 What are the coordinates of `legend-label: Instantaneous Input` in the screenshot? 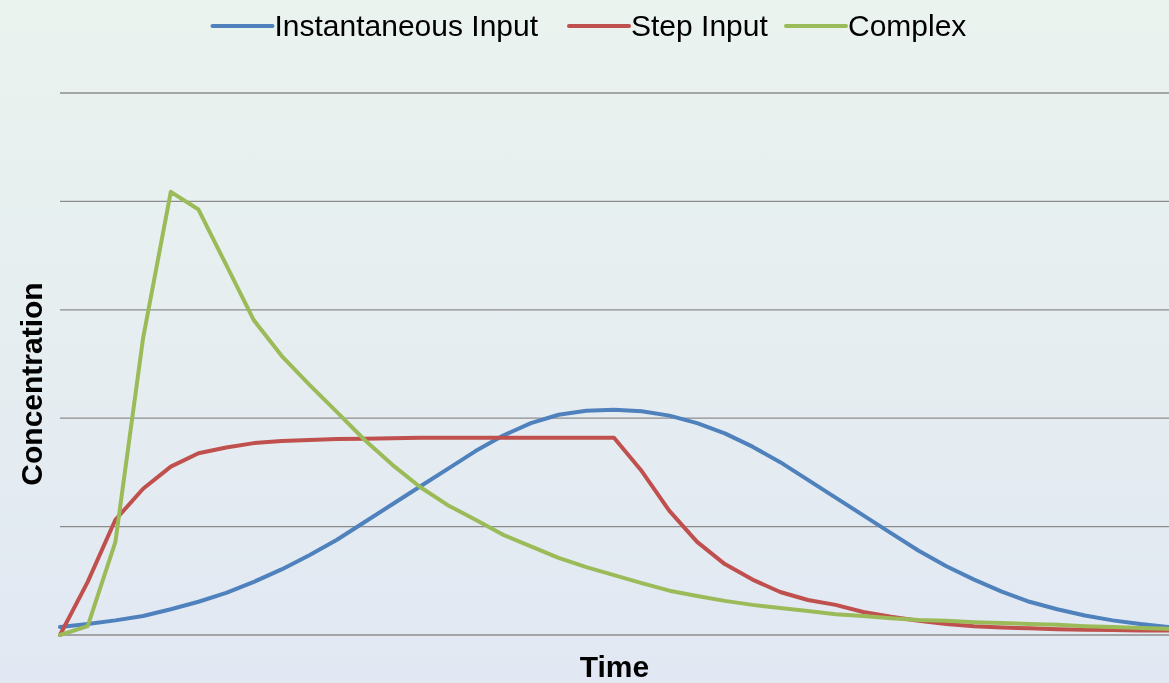 It's located at (406, 25).